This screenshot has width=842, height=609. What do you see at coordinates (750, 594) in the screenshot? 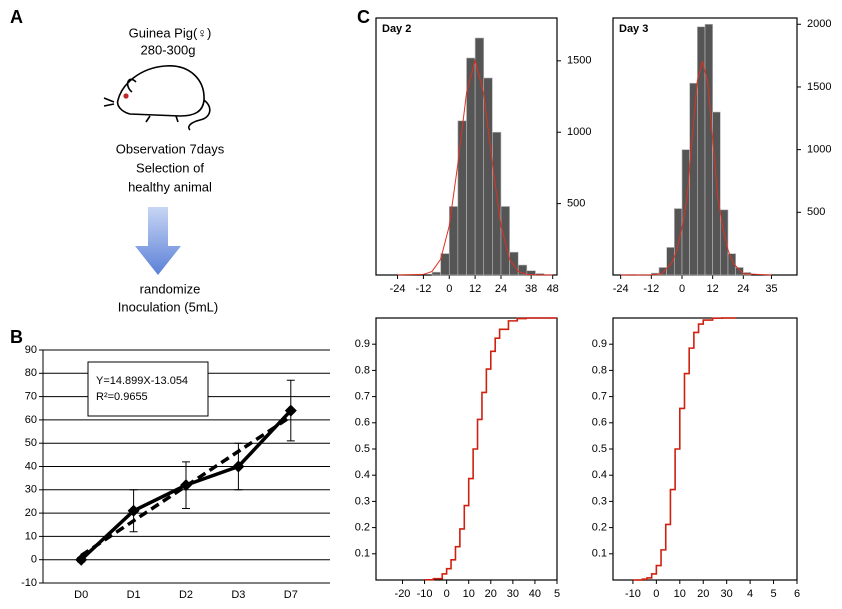
I see `x-tick-label: 4` at bounding box center [750, 594].